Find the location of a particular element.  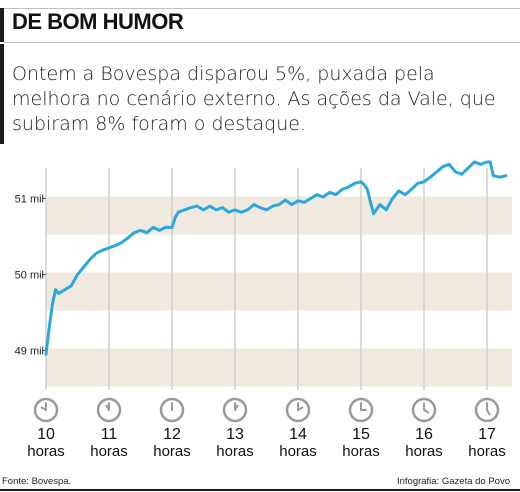

x-tick-hour: 11 is located at coordinates (109, 434).